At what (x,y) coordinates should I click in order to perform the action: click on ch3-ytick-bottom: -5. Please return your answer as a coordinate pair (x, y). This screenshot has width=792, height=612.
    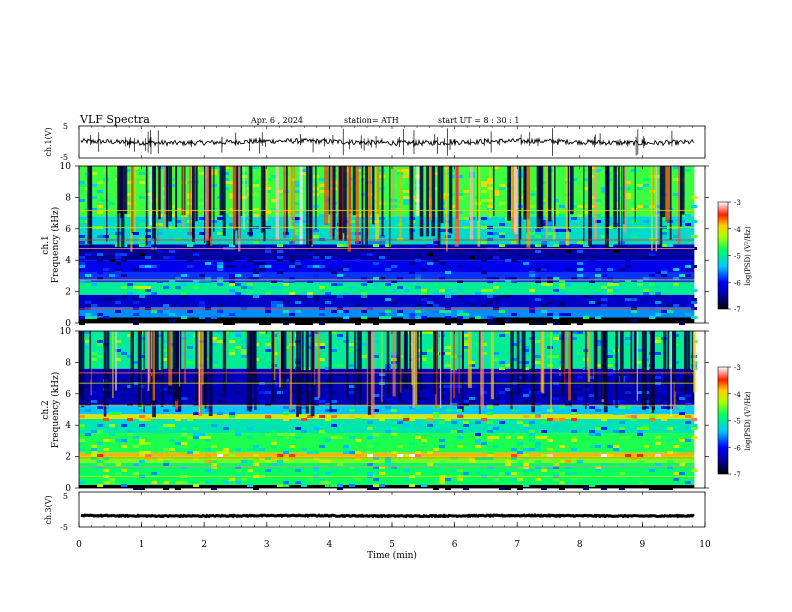
    Looking at the image, I should click on (64, 527).